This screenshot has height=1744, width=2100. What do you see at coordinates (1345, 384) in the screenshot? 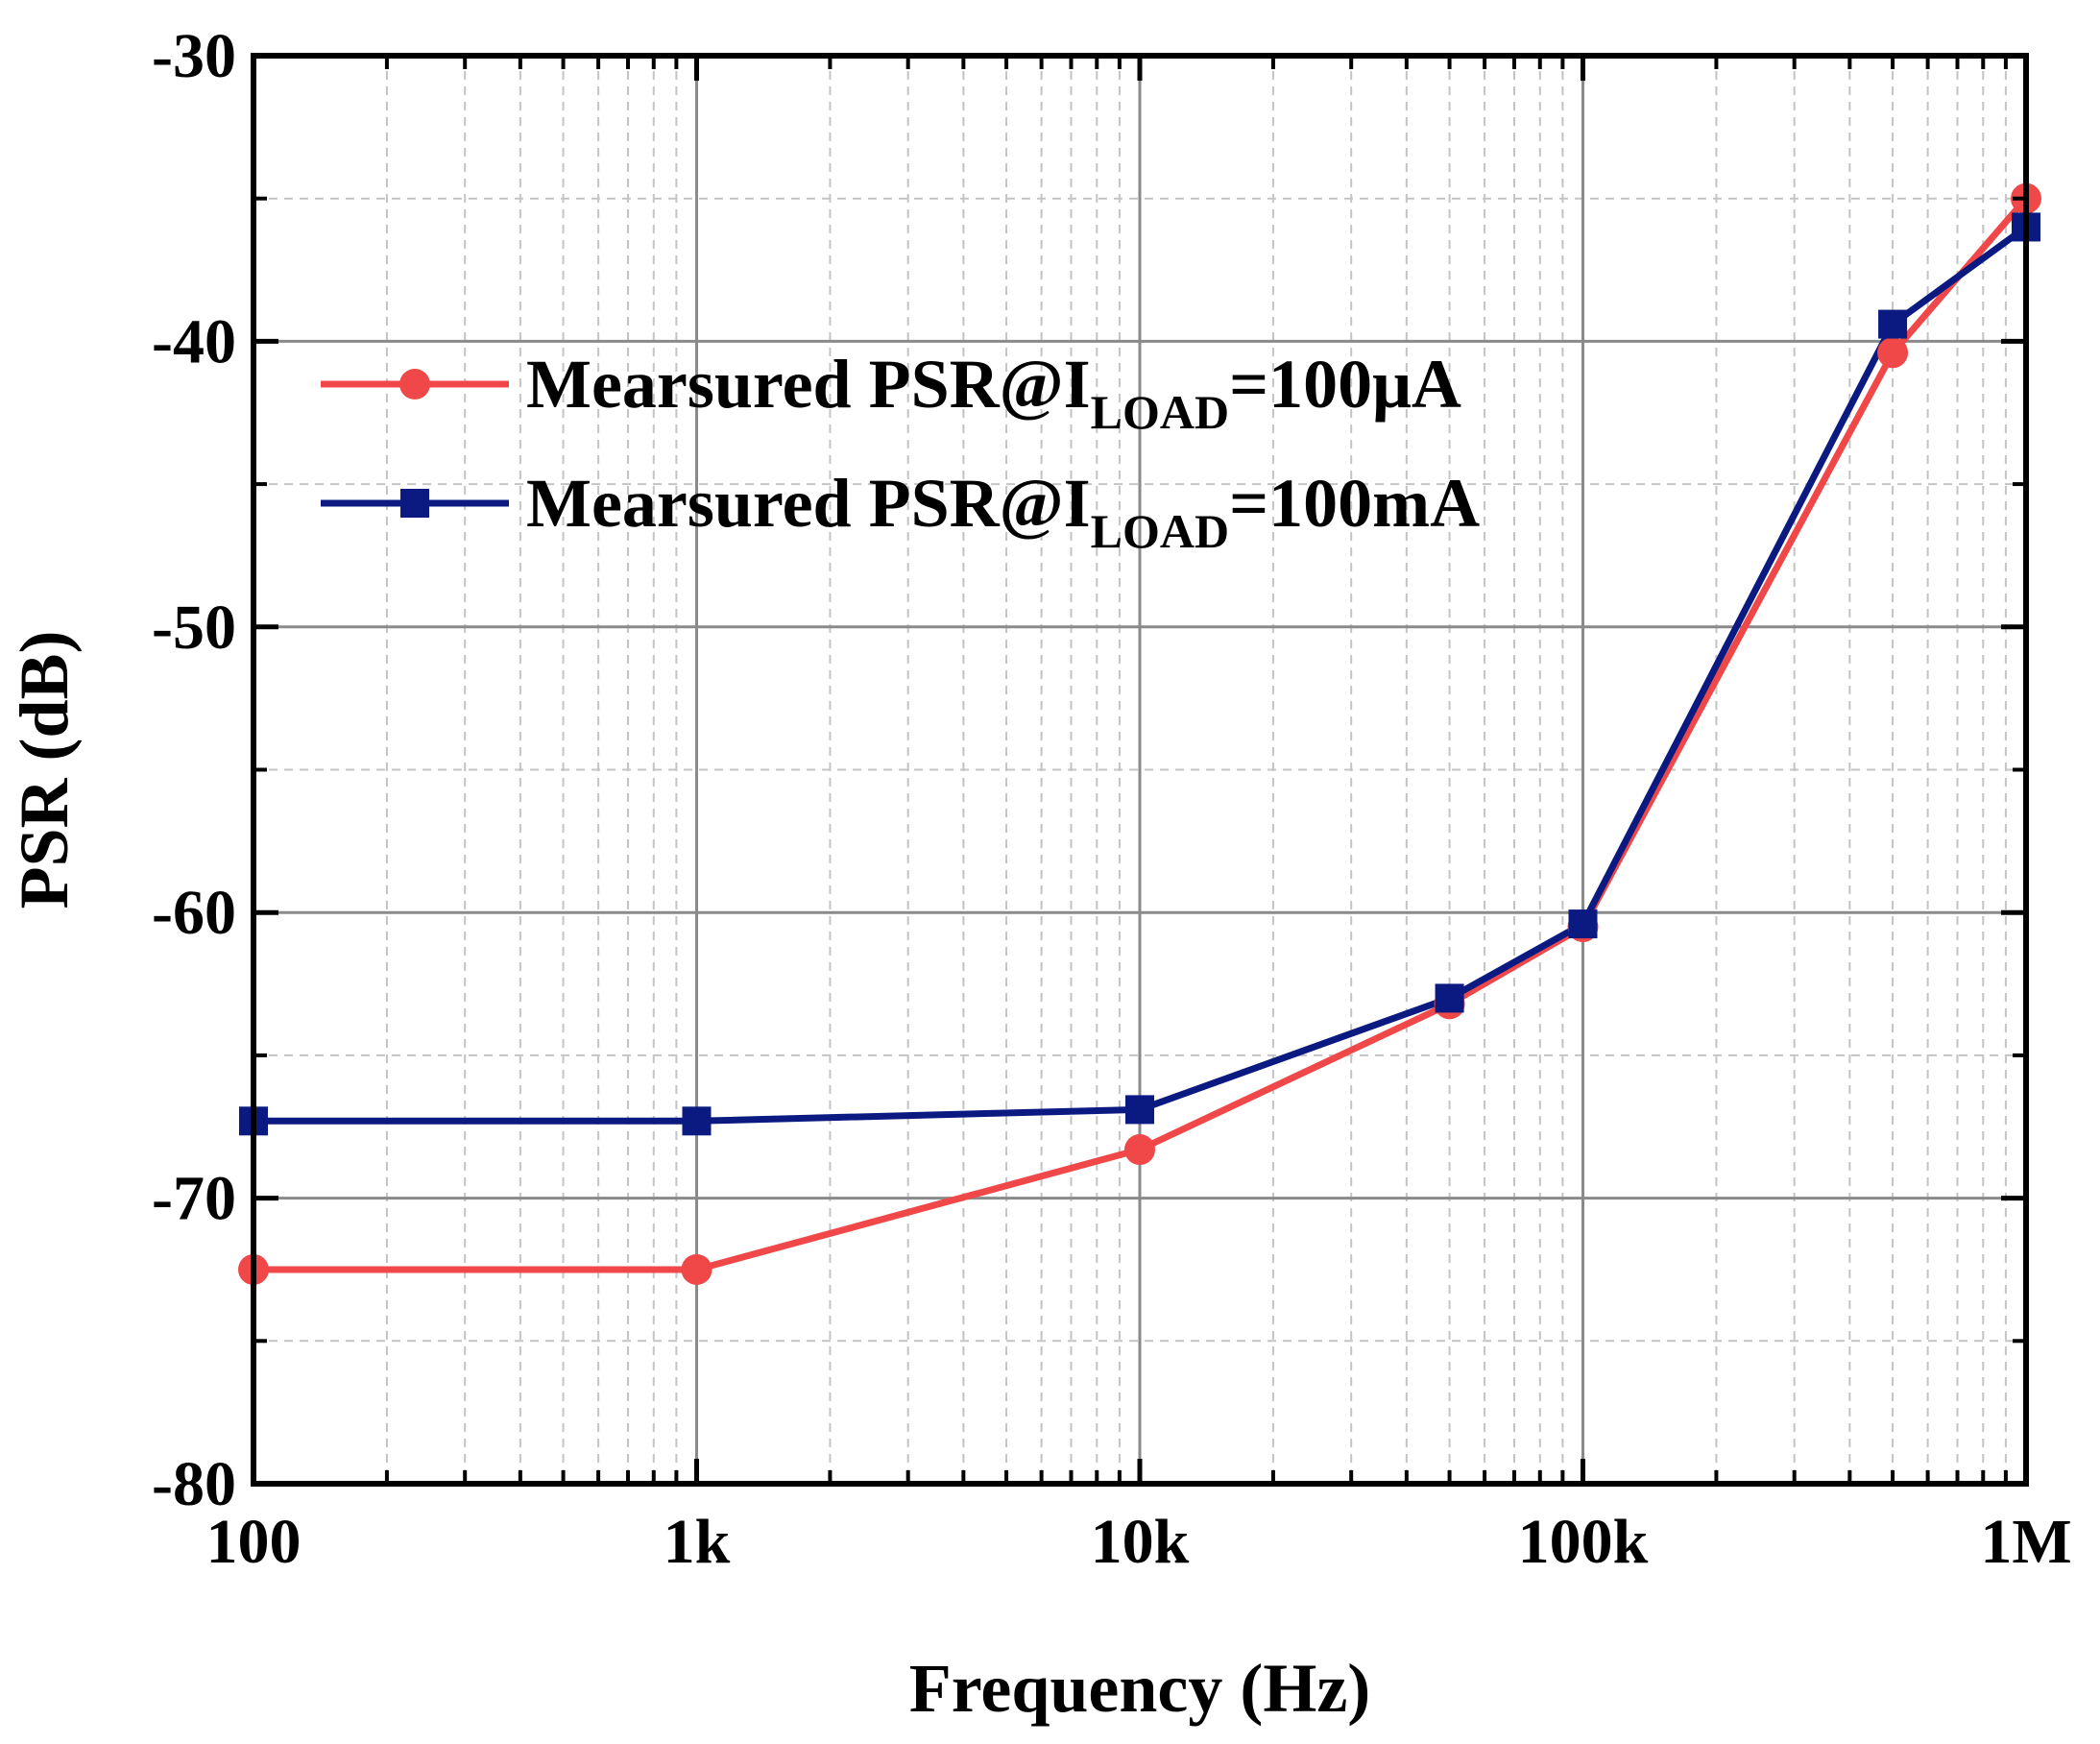
I see `legend-label-0-tail: =100μA` at bounding box center [1345, 384].